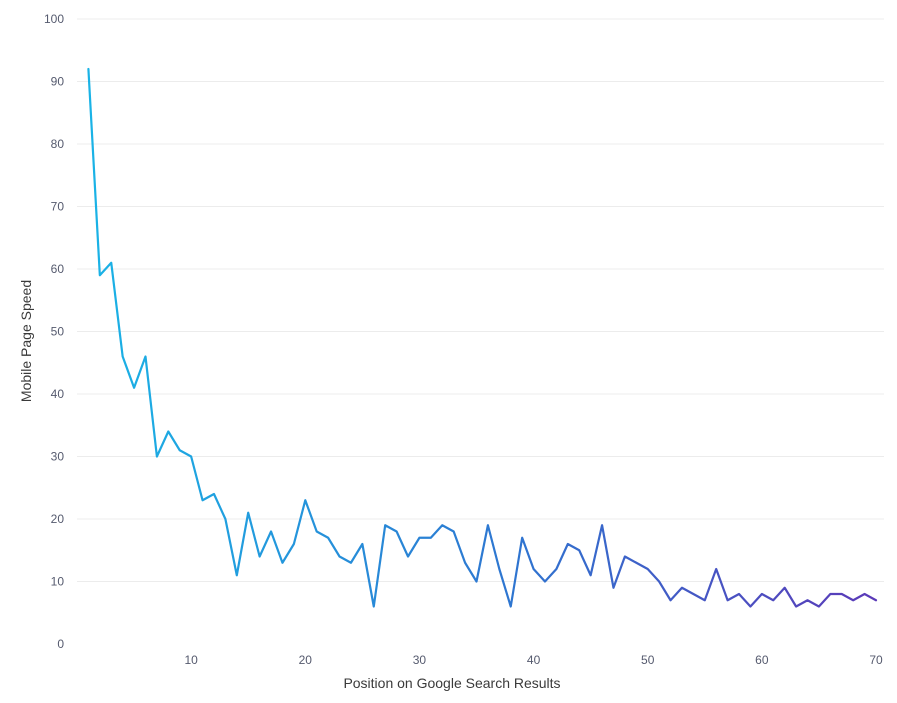 This screenshot has width=897, height=703. What do you see at coordinates (762, 660) in the screenshot?
I see `x-tick-label: 60` at bounding box center [762, 660].